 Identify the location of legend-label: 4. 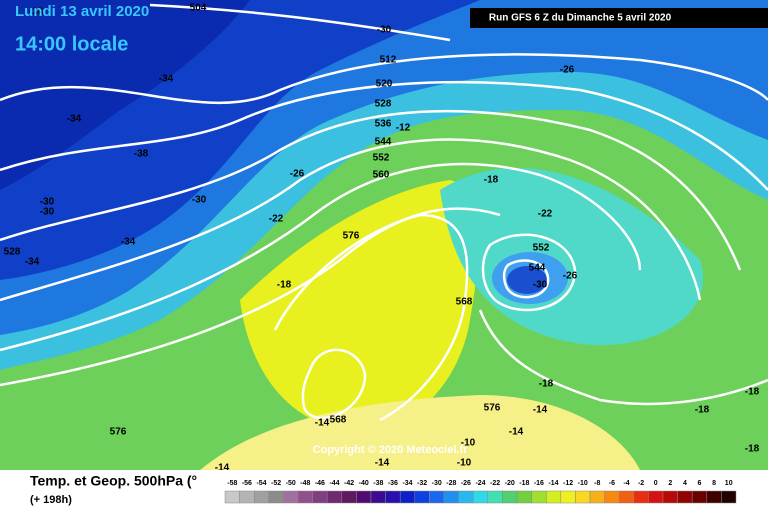
(685, 483).